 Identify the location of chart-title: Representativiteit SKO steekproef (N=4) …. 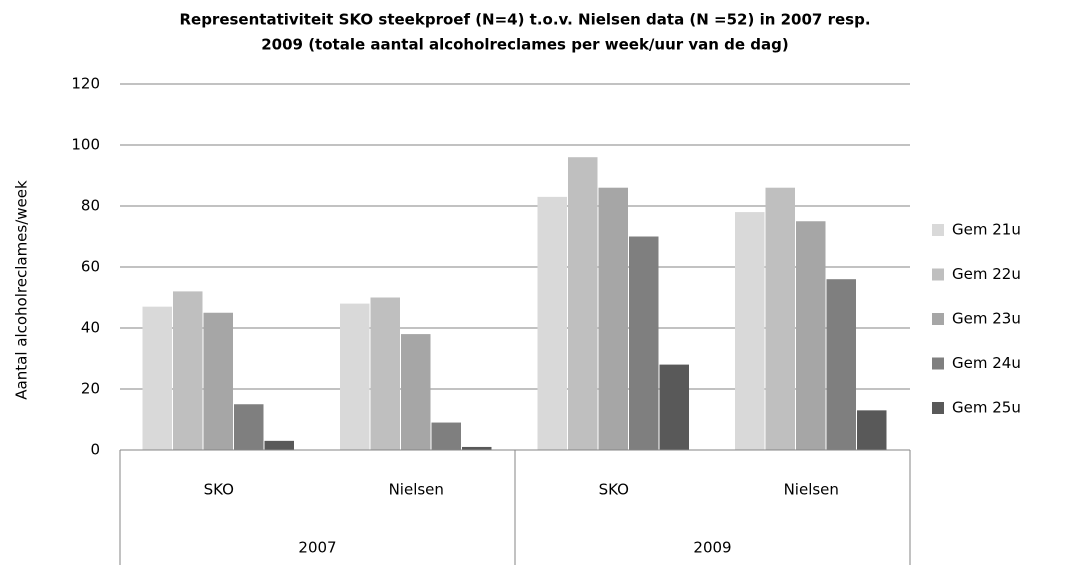
(524, 20).